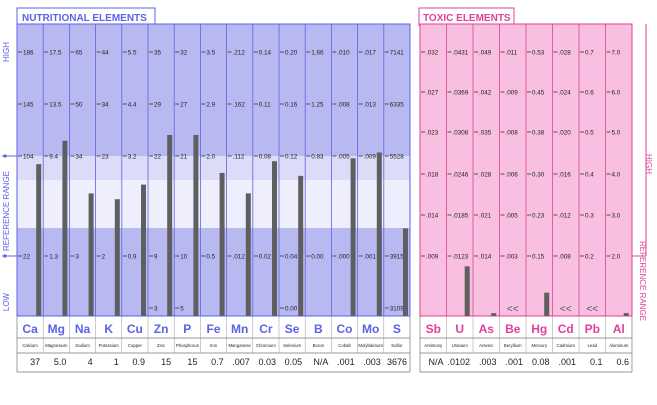 Image resolution: width=657 pixels, height=405 pixels. What do you see at coordinates (589, 215) in the screenshot?
I see `toxic-tick-label: 0.3` at bounding box center [589, 215].